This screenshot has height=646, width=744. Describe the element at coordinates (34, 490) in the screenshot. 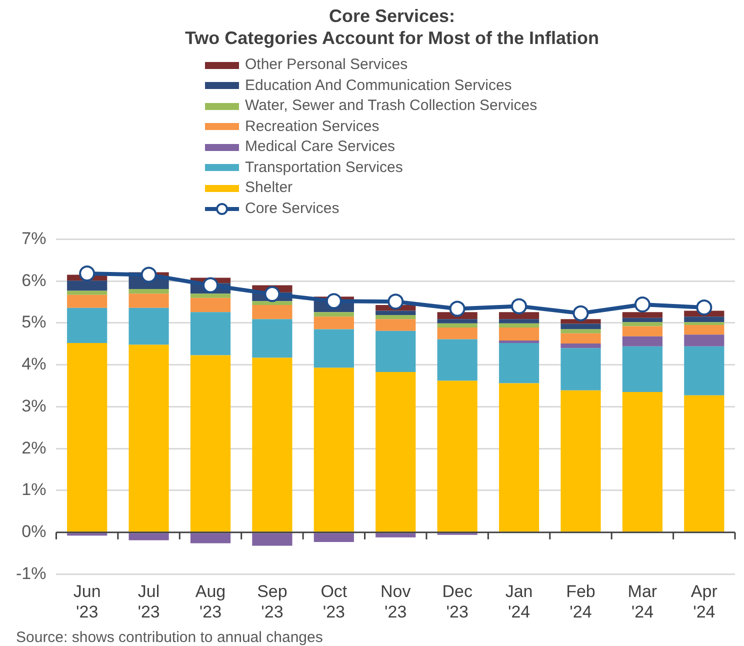

I see `y-tick-label: 1%` at that location.